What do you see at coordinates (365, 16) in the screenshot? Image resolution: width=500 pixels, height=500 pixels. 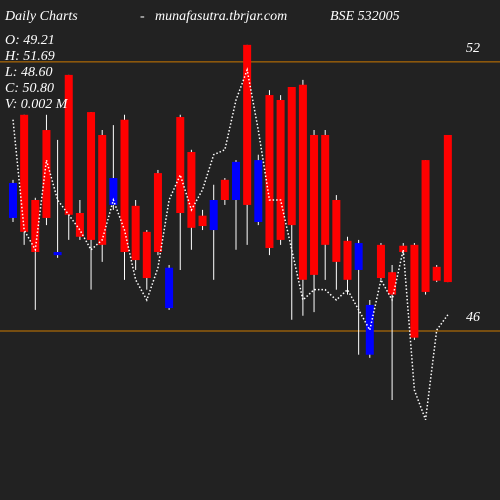 I see `symbol: BSE 532005` at bounding box center [365, 16].